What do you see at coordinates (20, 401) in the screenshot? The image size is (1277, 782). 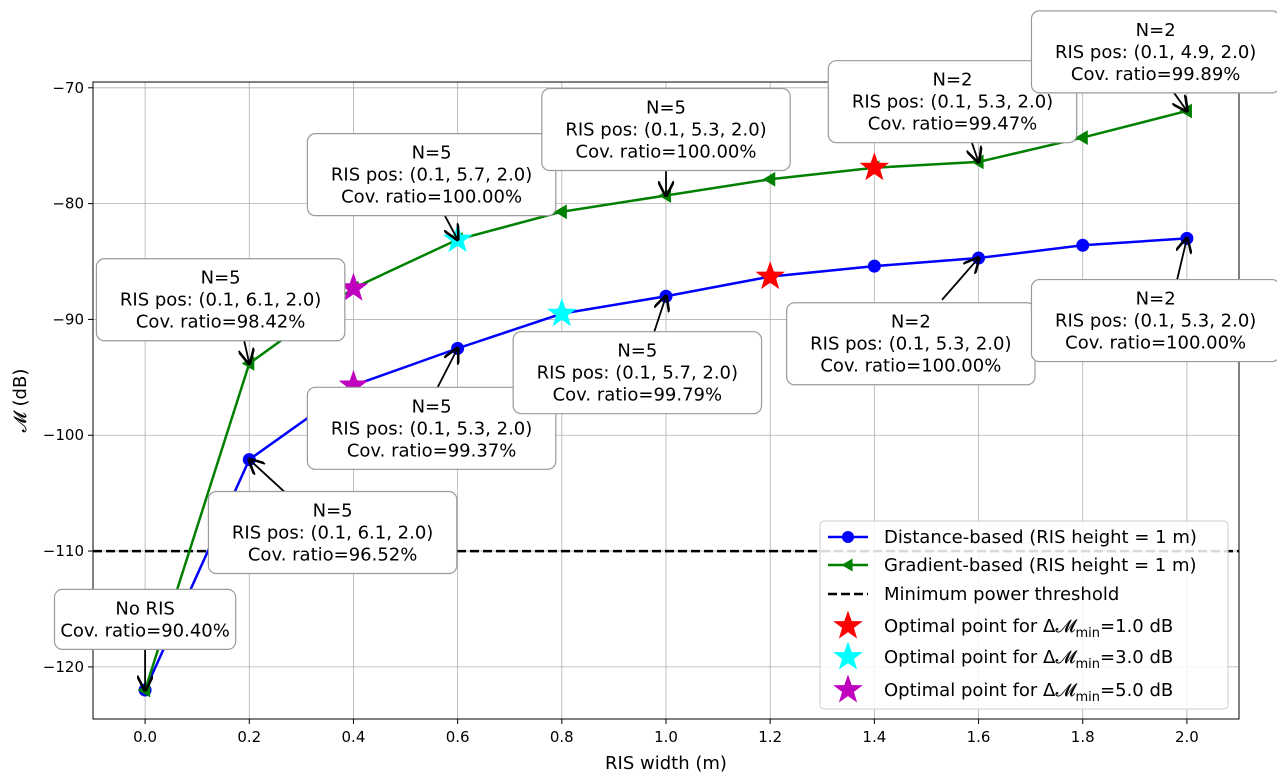 I see `y-axis-label: 𝓜 (dB)` at bounding box center [20, 401].